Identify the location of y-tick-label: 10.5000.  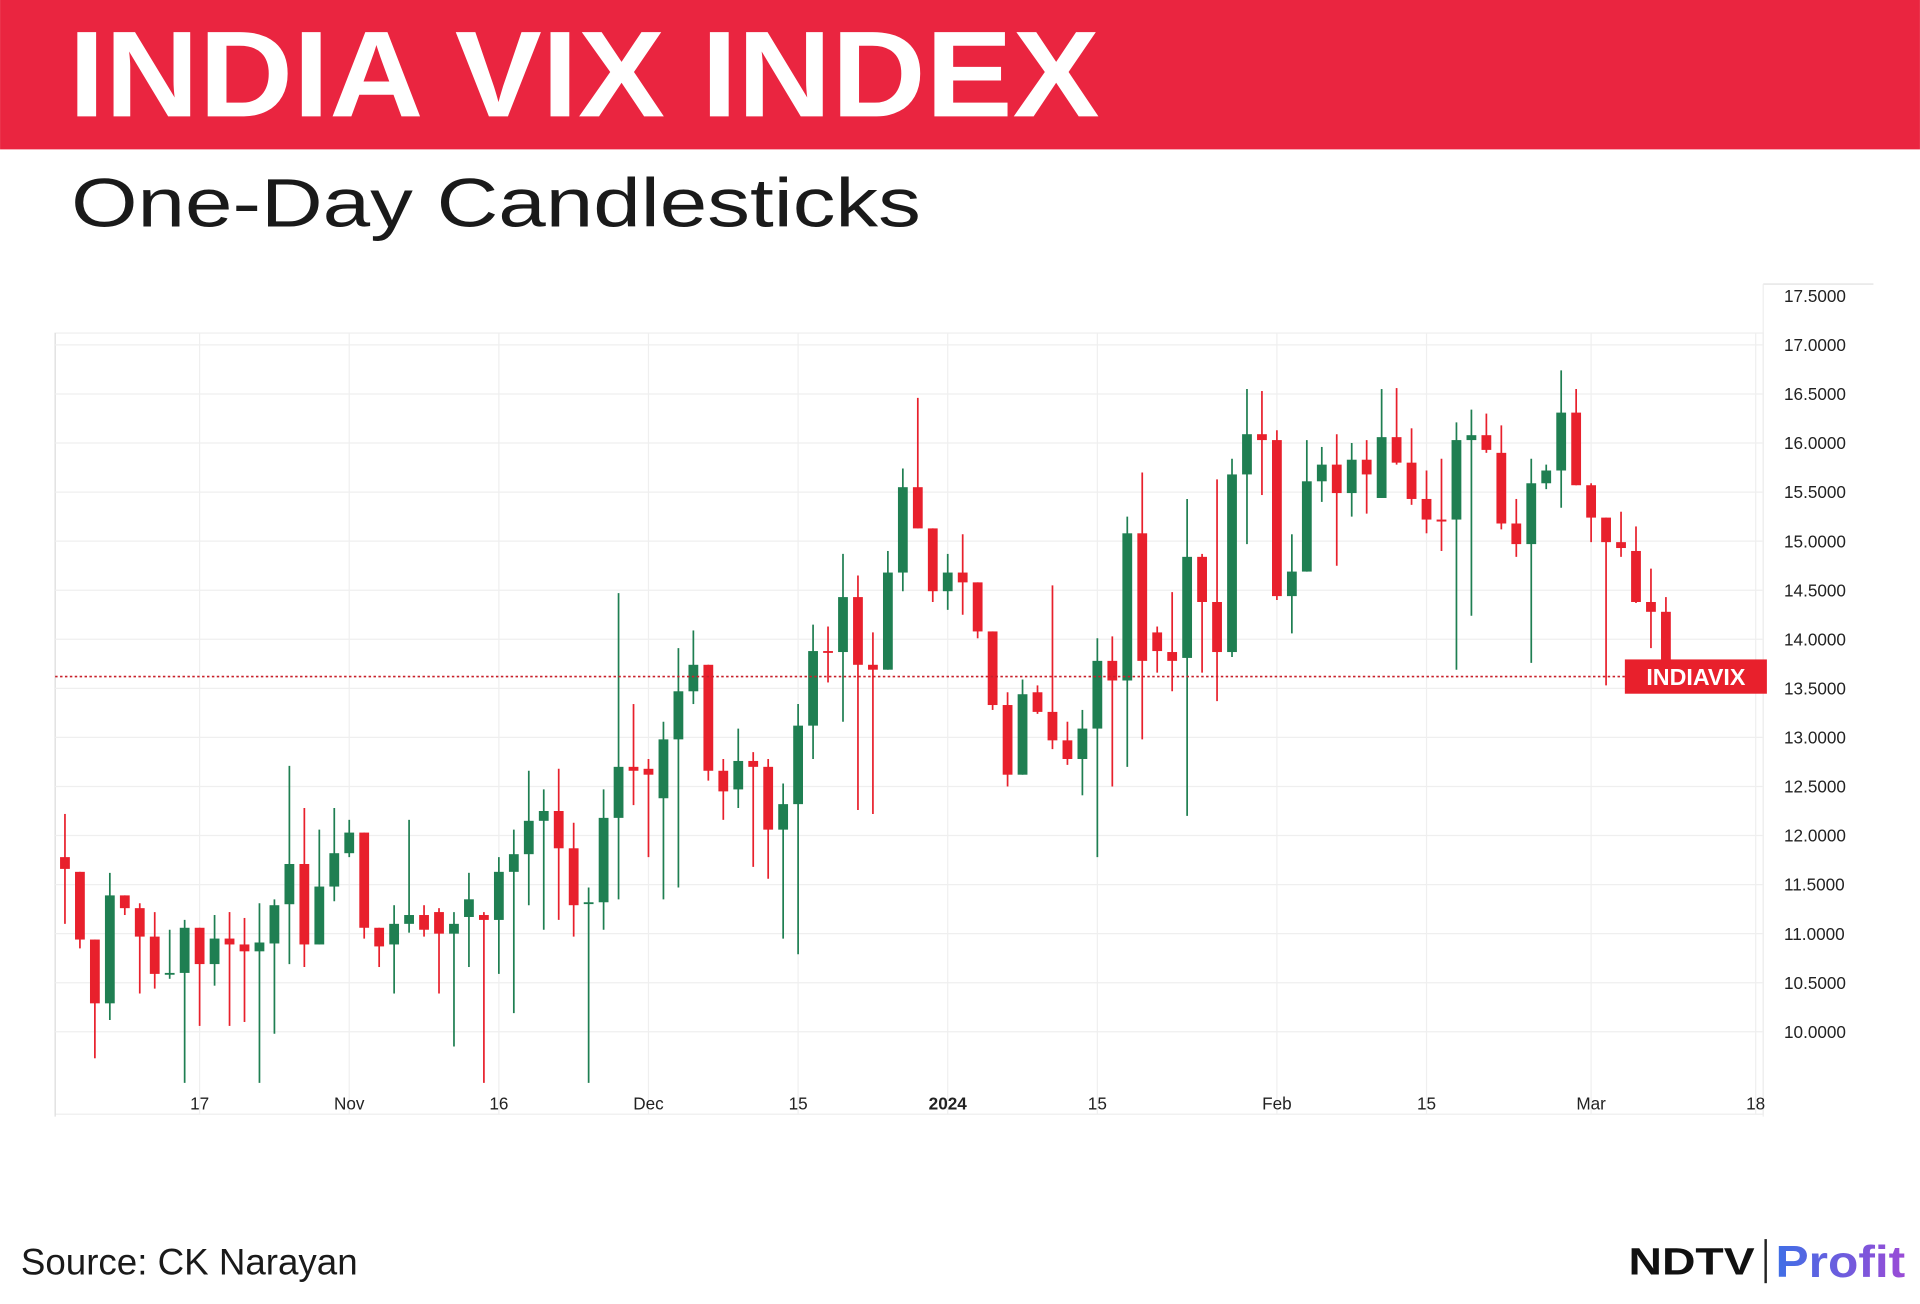
(1815, 983).